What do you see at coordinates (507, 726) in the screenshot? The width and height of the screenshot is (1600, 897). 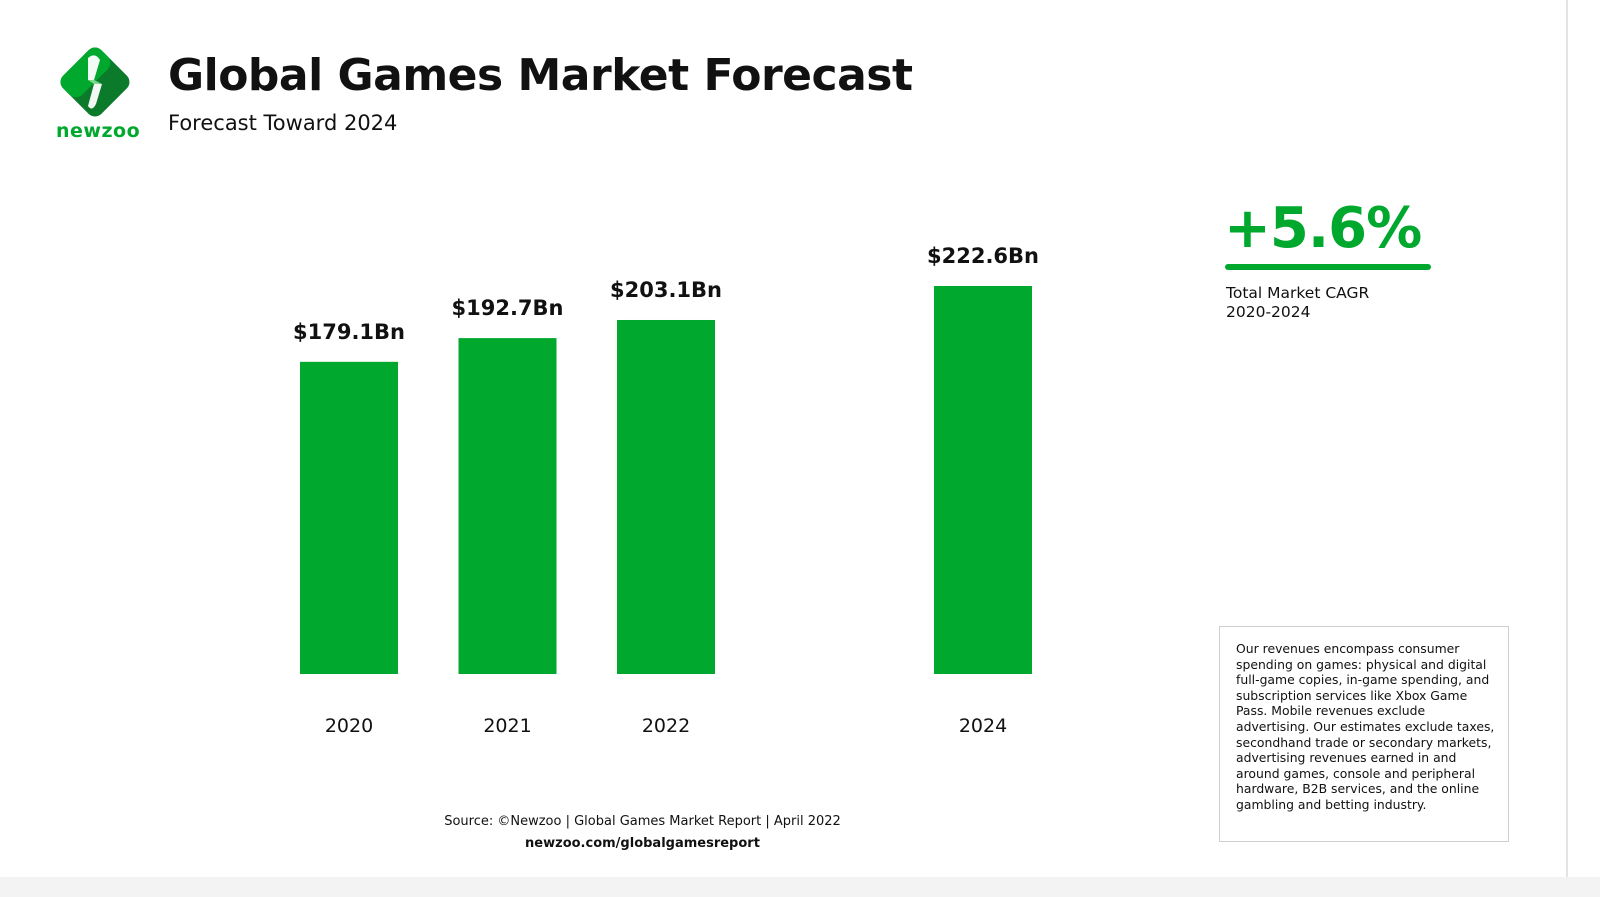 I see `x-tick-label-2021: 2021` at bounding box center [507, 726].